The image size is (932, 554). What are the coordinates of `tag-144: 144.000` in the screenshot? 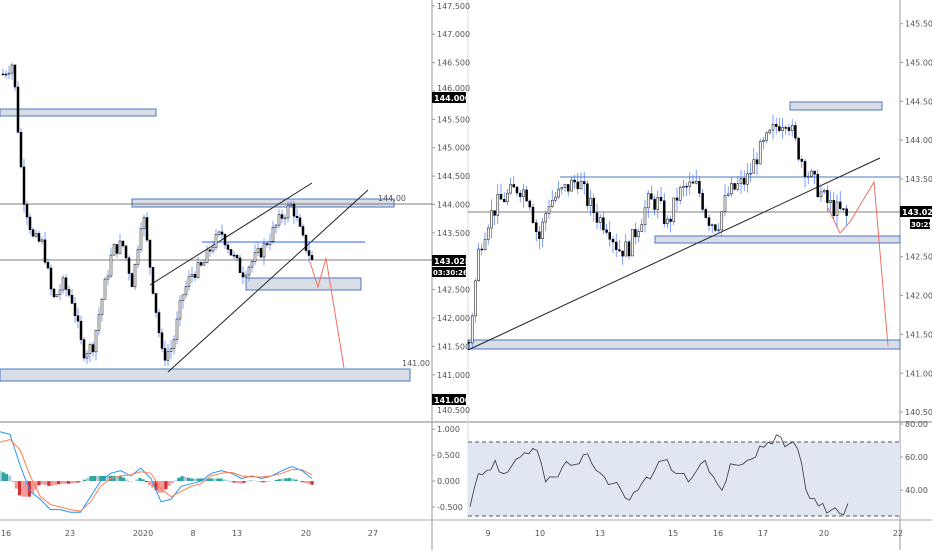 It's located at (452, 98).